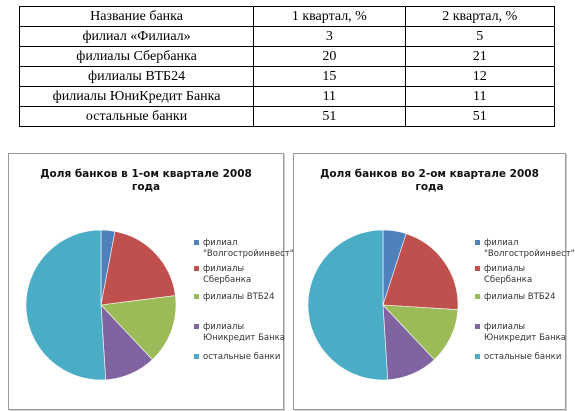  Describe the element at coordinates (136, 36) in the screenshot. I see `cell-bank: филиал «Филиал»` at that location.